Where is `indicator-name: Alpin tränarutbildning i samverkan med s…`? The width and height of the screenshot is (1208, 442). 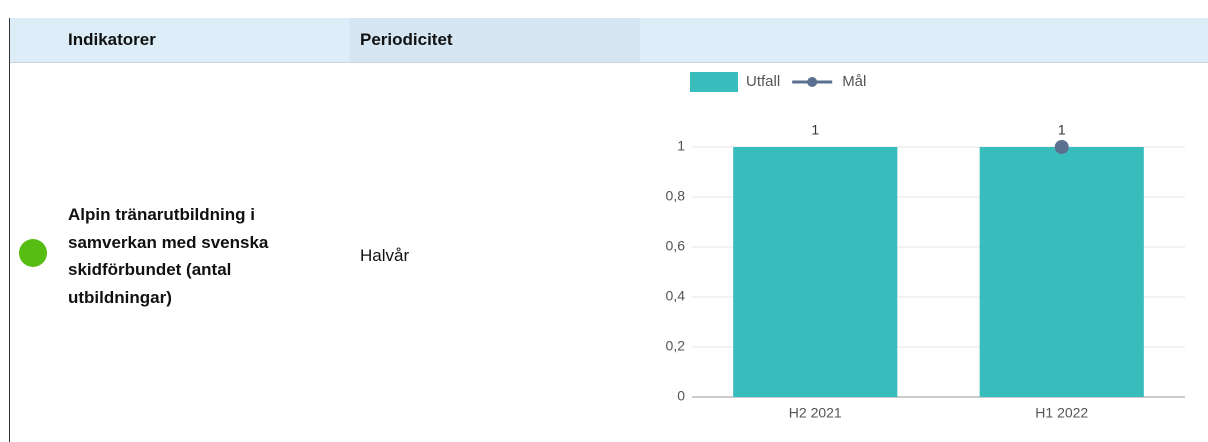
indicator-name: Alpin tränarutbildning i samverkan med s… is located at coordinates (168, 256).